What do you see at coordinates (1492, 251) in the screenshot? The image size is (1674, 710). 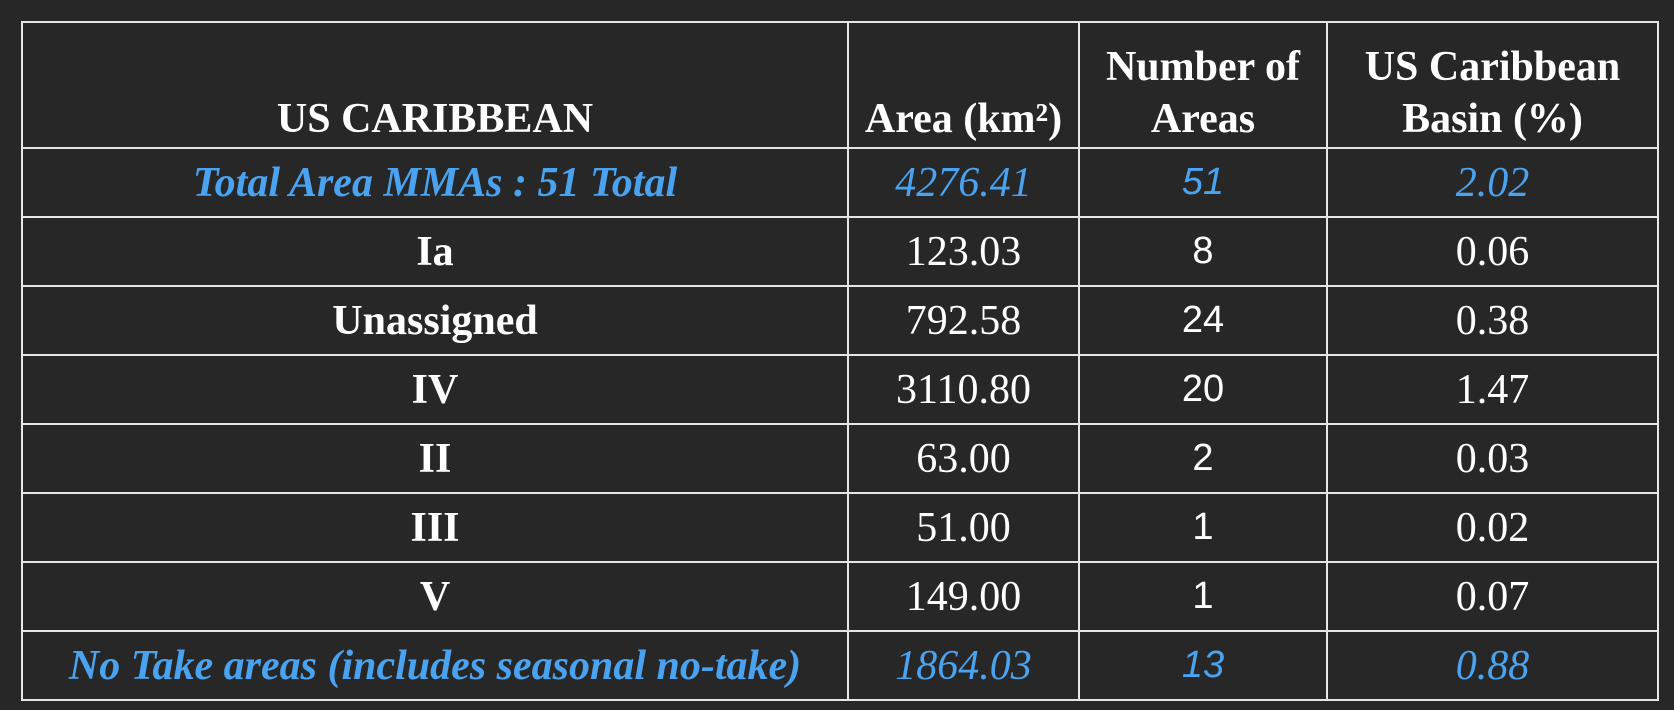 I see `cell: 0.06` at bounding box center [1492, 251].